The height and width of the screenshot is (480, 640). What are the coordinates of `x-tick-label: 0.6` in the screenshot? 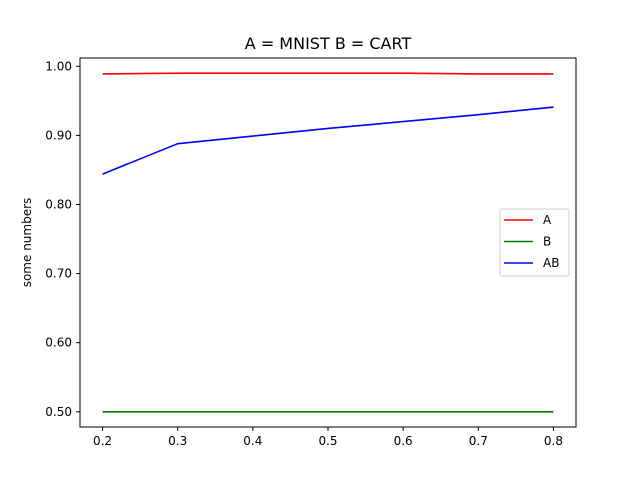 It's located at (403, 441).